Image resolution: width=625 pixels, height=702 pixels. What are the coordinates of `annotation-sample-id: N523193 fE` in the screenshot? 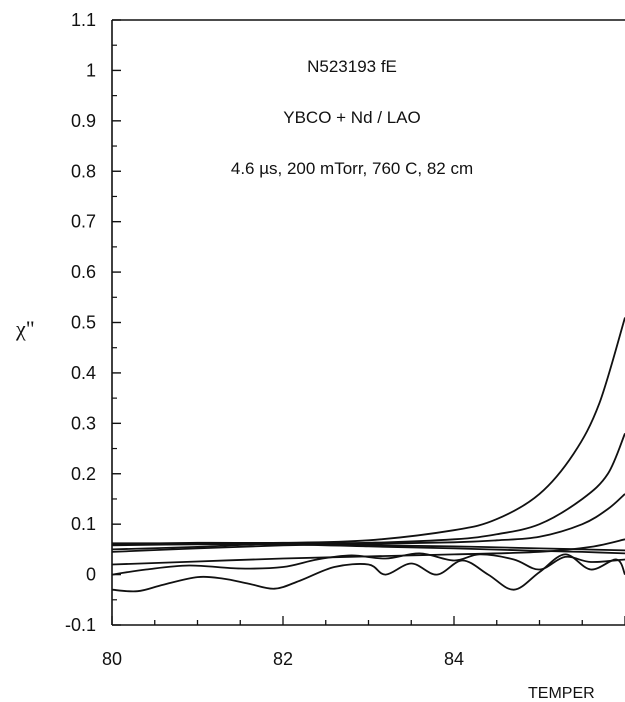 It's located at (352, 66).